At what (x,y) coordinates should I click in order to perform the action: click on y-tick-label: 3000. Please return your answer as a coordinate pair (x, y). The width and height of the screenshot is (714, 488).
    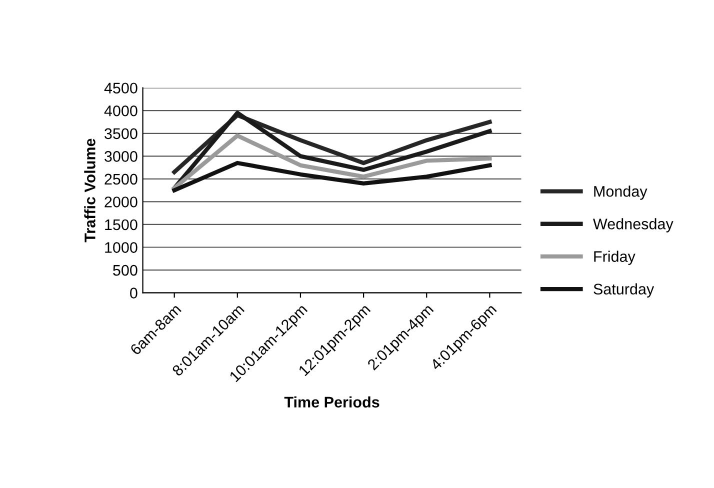
    Looking at the image, I should click on (121, 156).